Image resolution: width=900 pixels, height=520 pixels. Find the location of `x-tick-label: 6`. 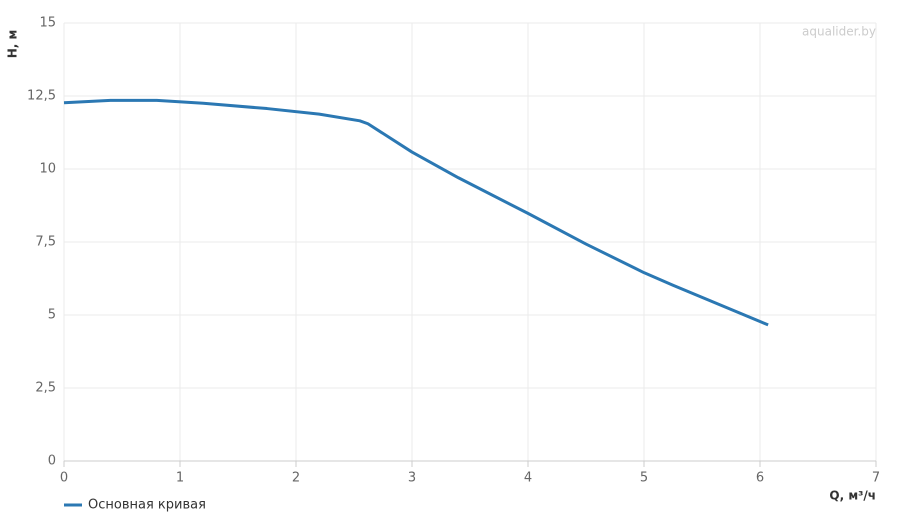

x-tick-label: 6 is located at coordinates (760, 478).